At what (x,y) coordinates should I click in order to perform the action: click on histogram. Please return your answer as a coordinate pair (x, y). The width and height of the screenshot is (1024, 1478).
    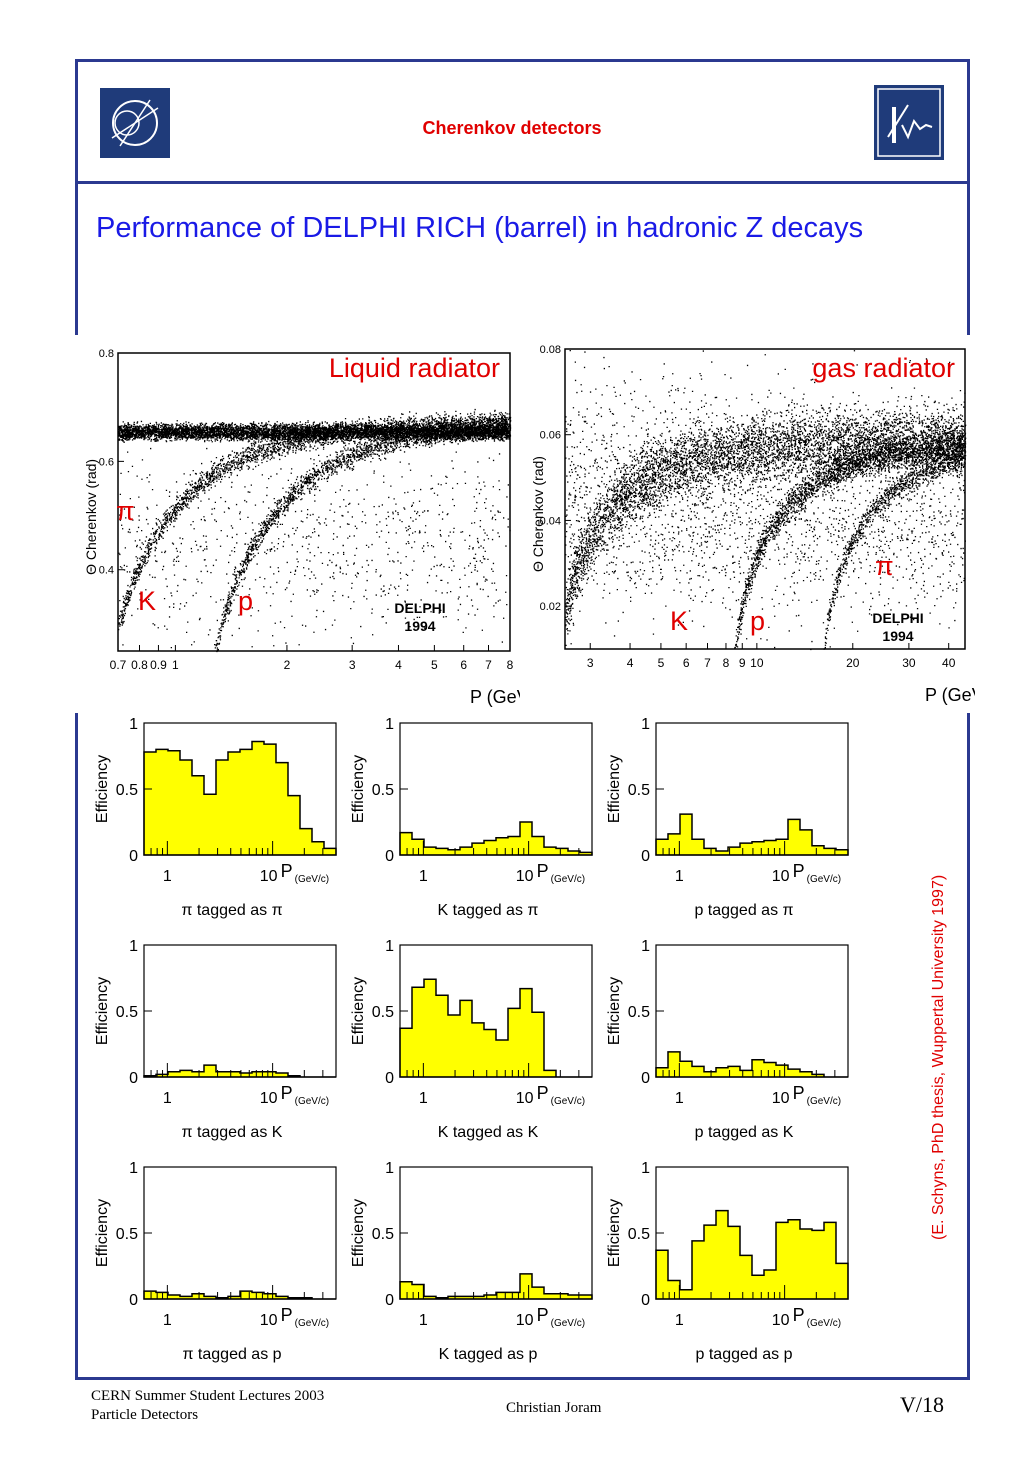
    Looking at the image, I should click on (752, 834).